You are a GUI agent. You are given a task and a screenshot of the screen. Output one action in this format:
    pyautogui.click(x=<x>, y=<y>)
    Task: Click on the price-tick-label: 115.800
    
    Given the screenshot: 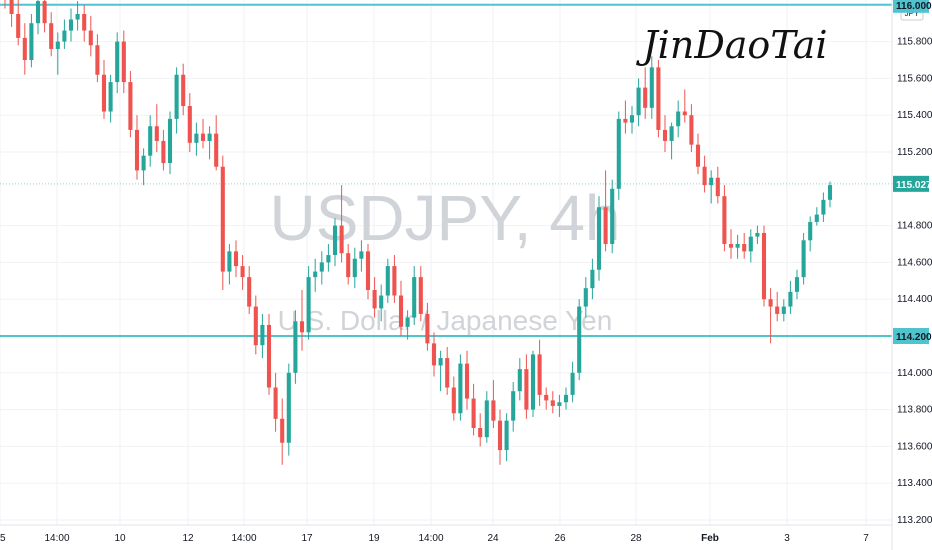 What is the action you would take?
    pyautogui.click(x=914, y=42)
    